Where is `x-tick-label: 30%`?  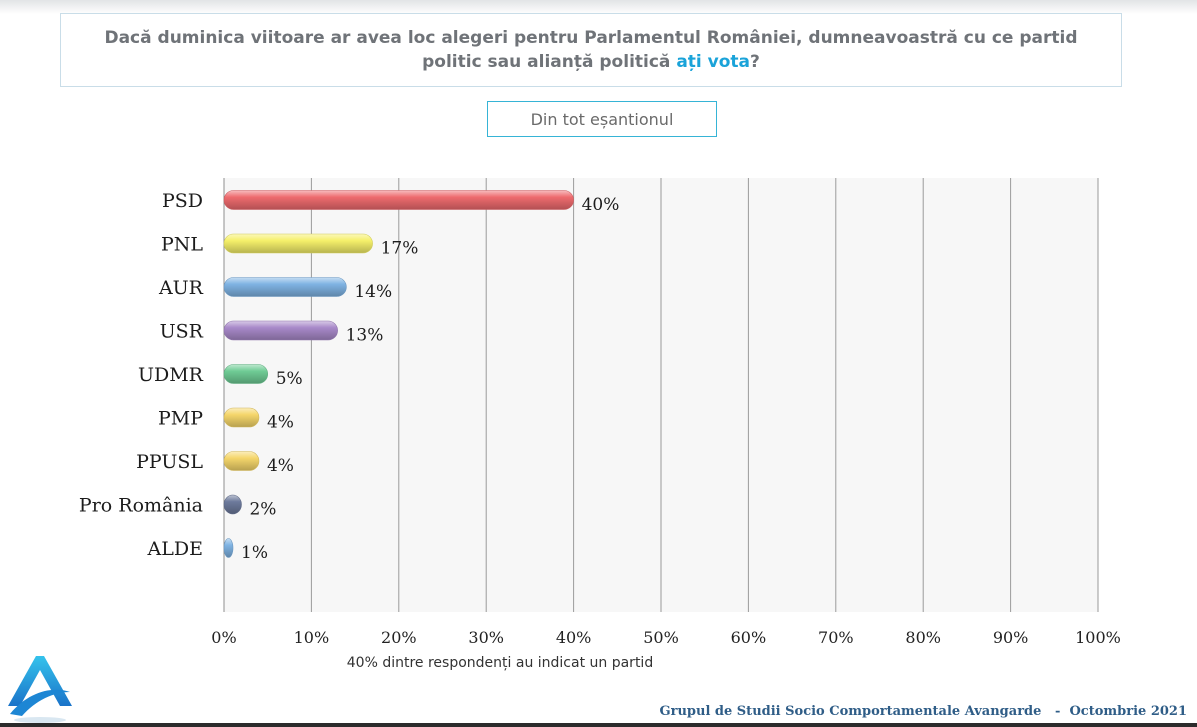 x-tick-label: 30% is located at coordinates (486, 637).